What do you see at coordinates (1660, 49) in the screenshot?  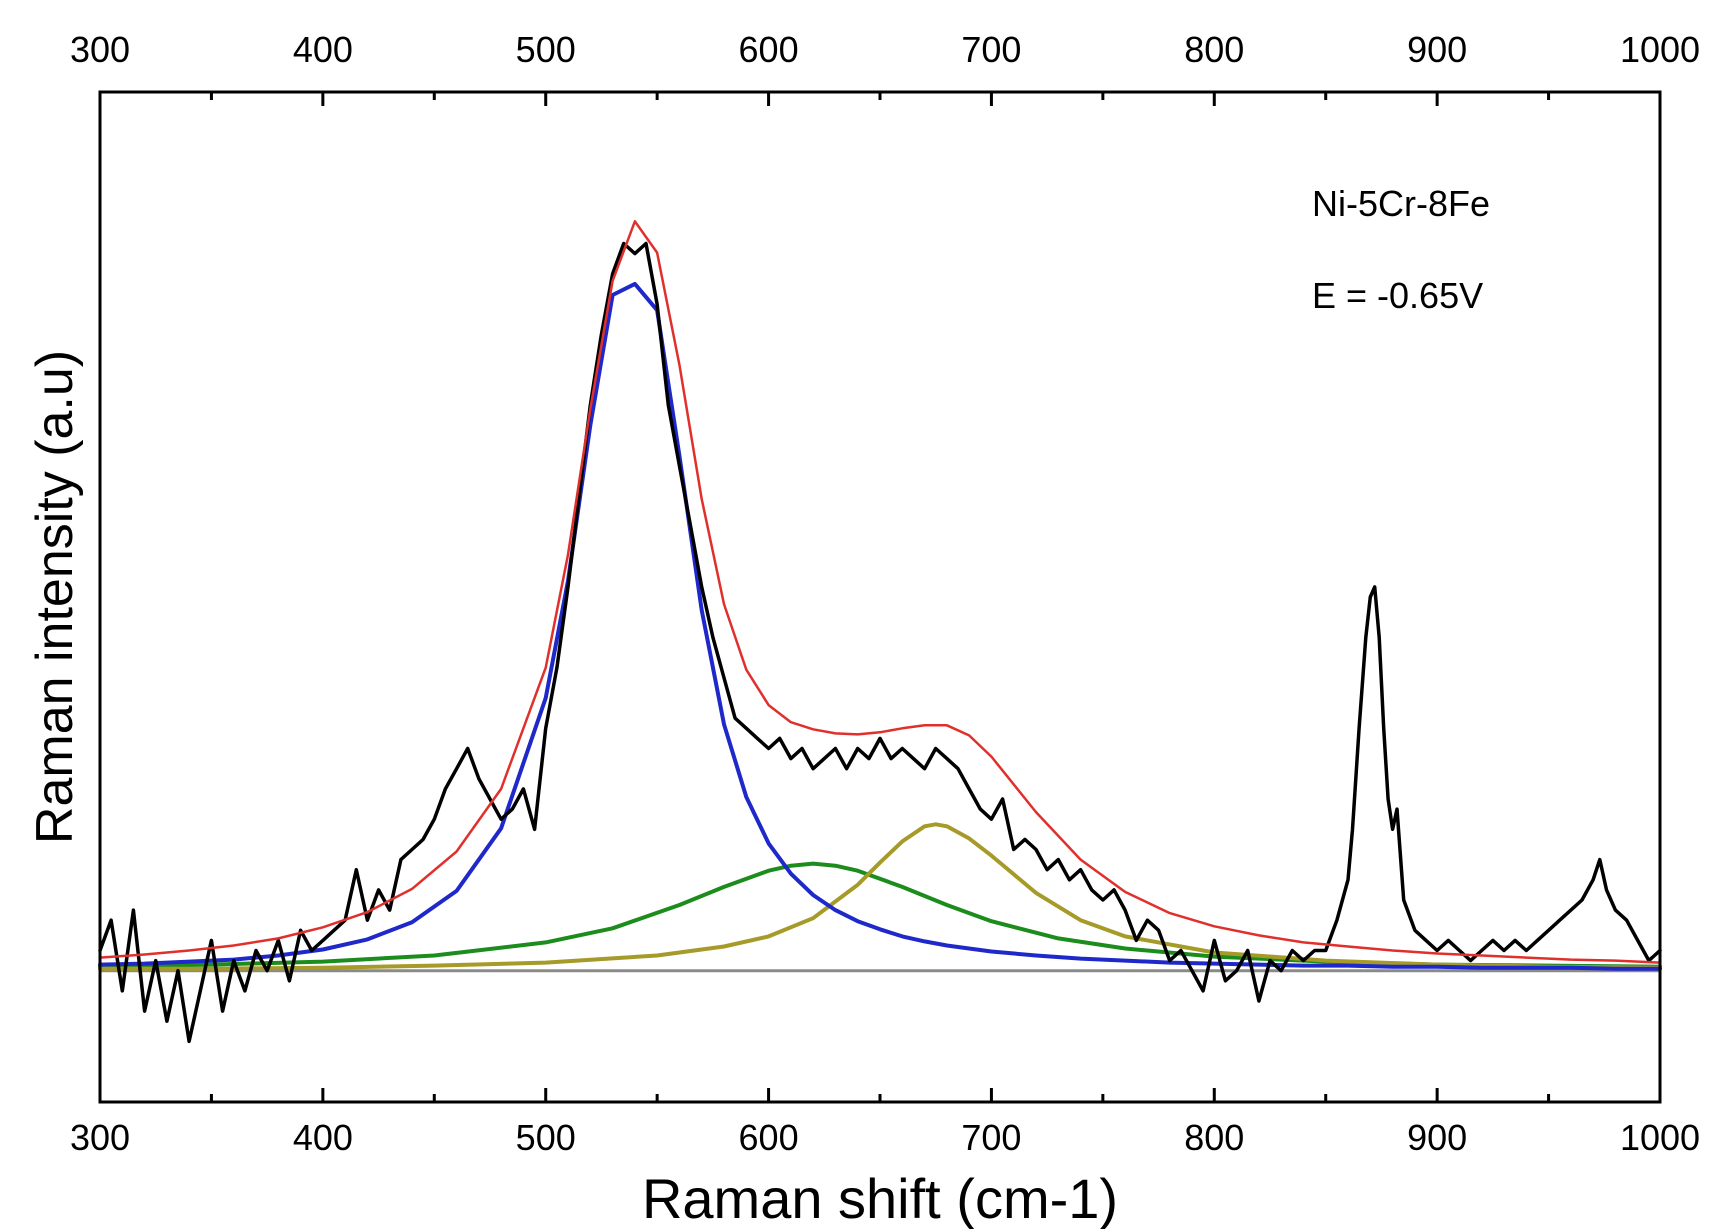 I see `x-tick-label-top: 1000` at bounding box center [1660, 49].